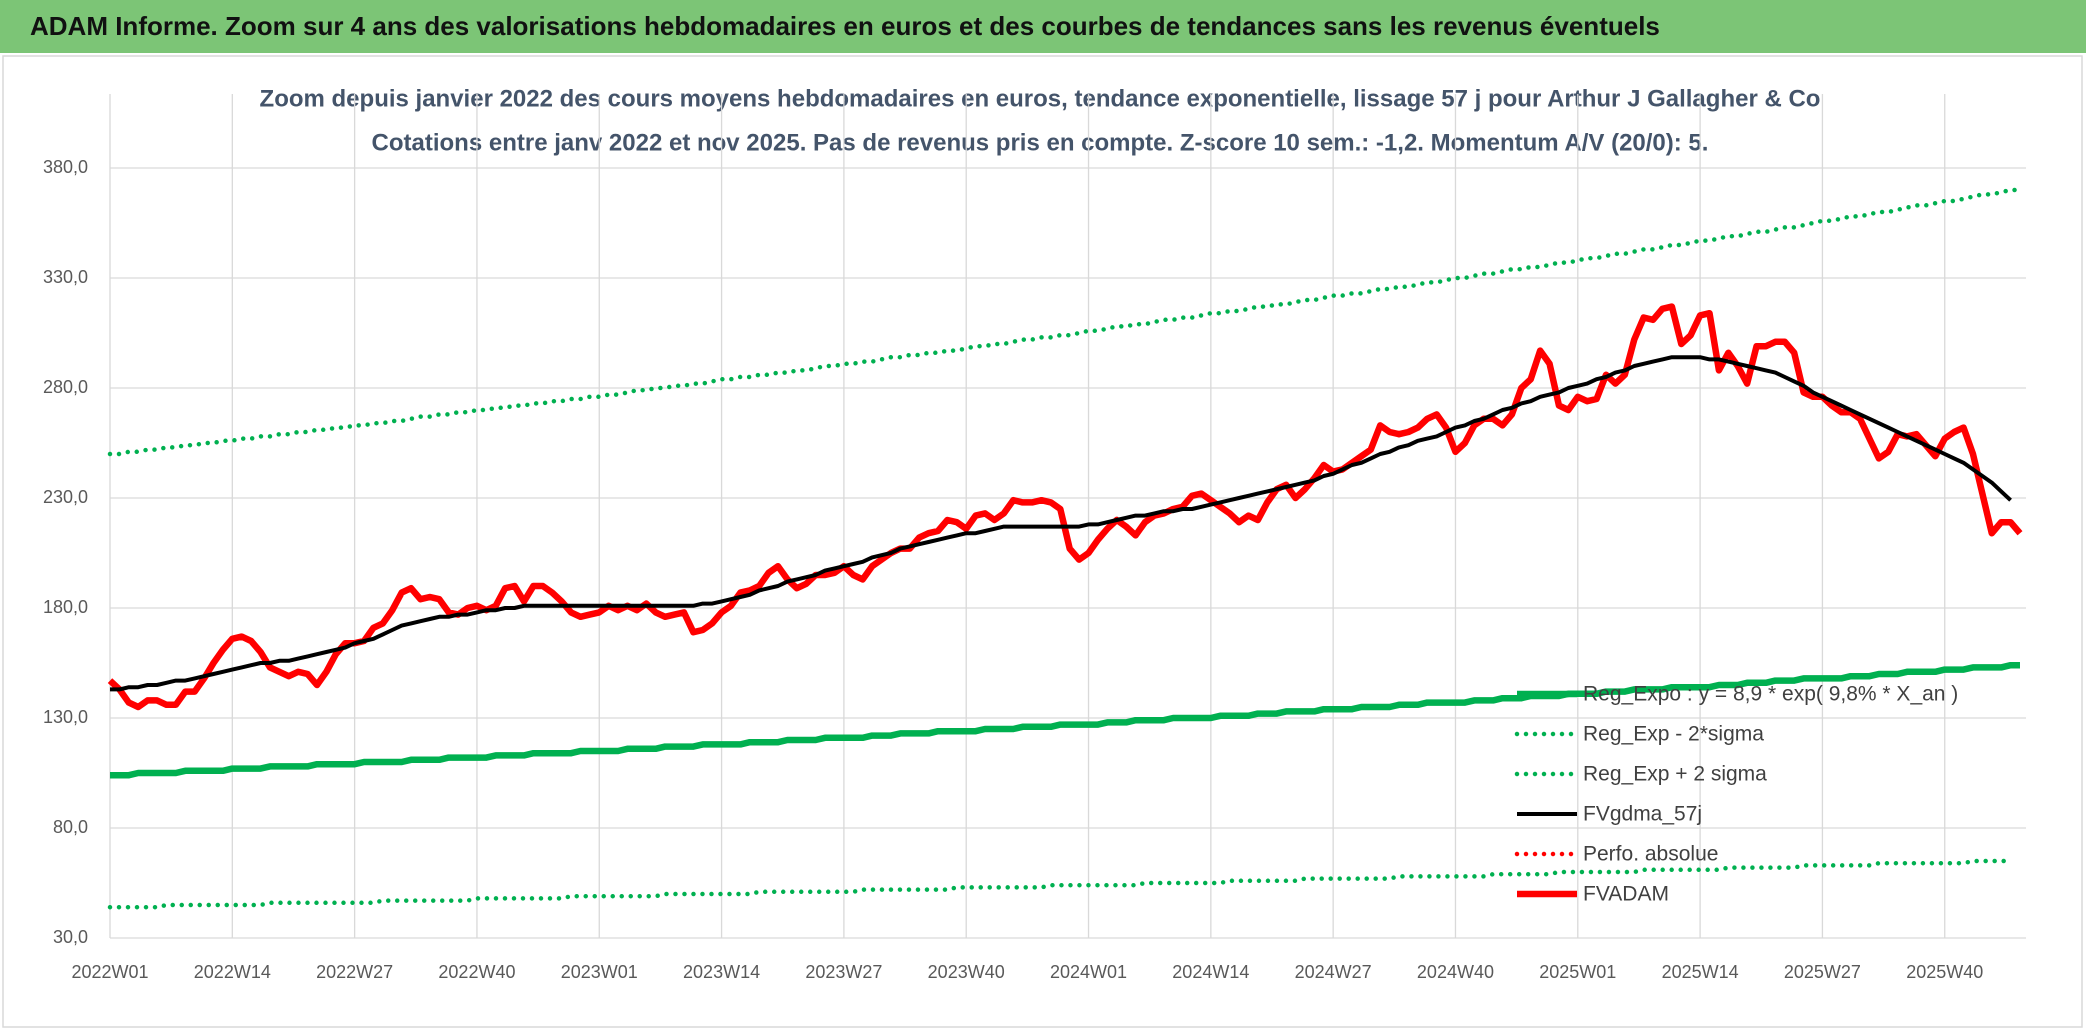 This screenshot has height=1031, width=2086. I want to click on y-tick-label: 280,0, so click(65, 387).